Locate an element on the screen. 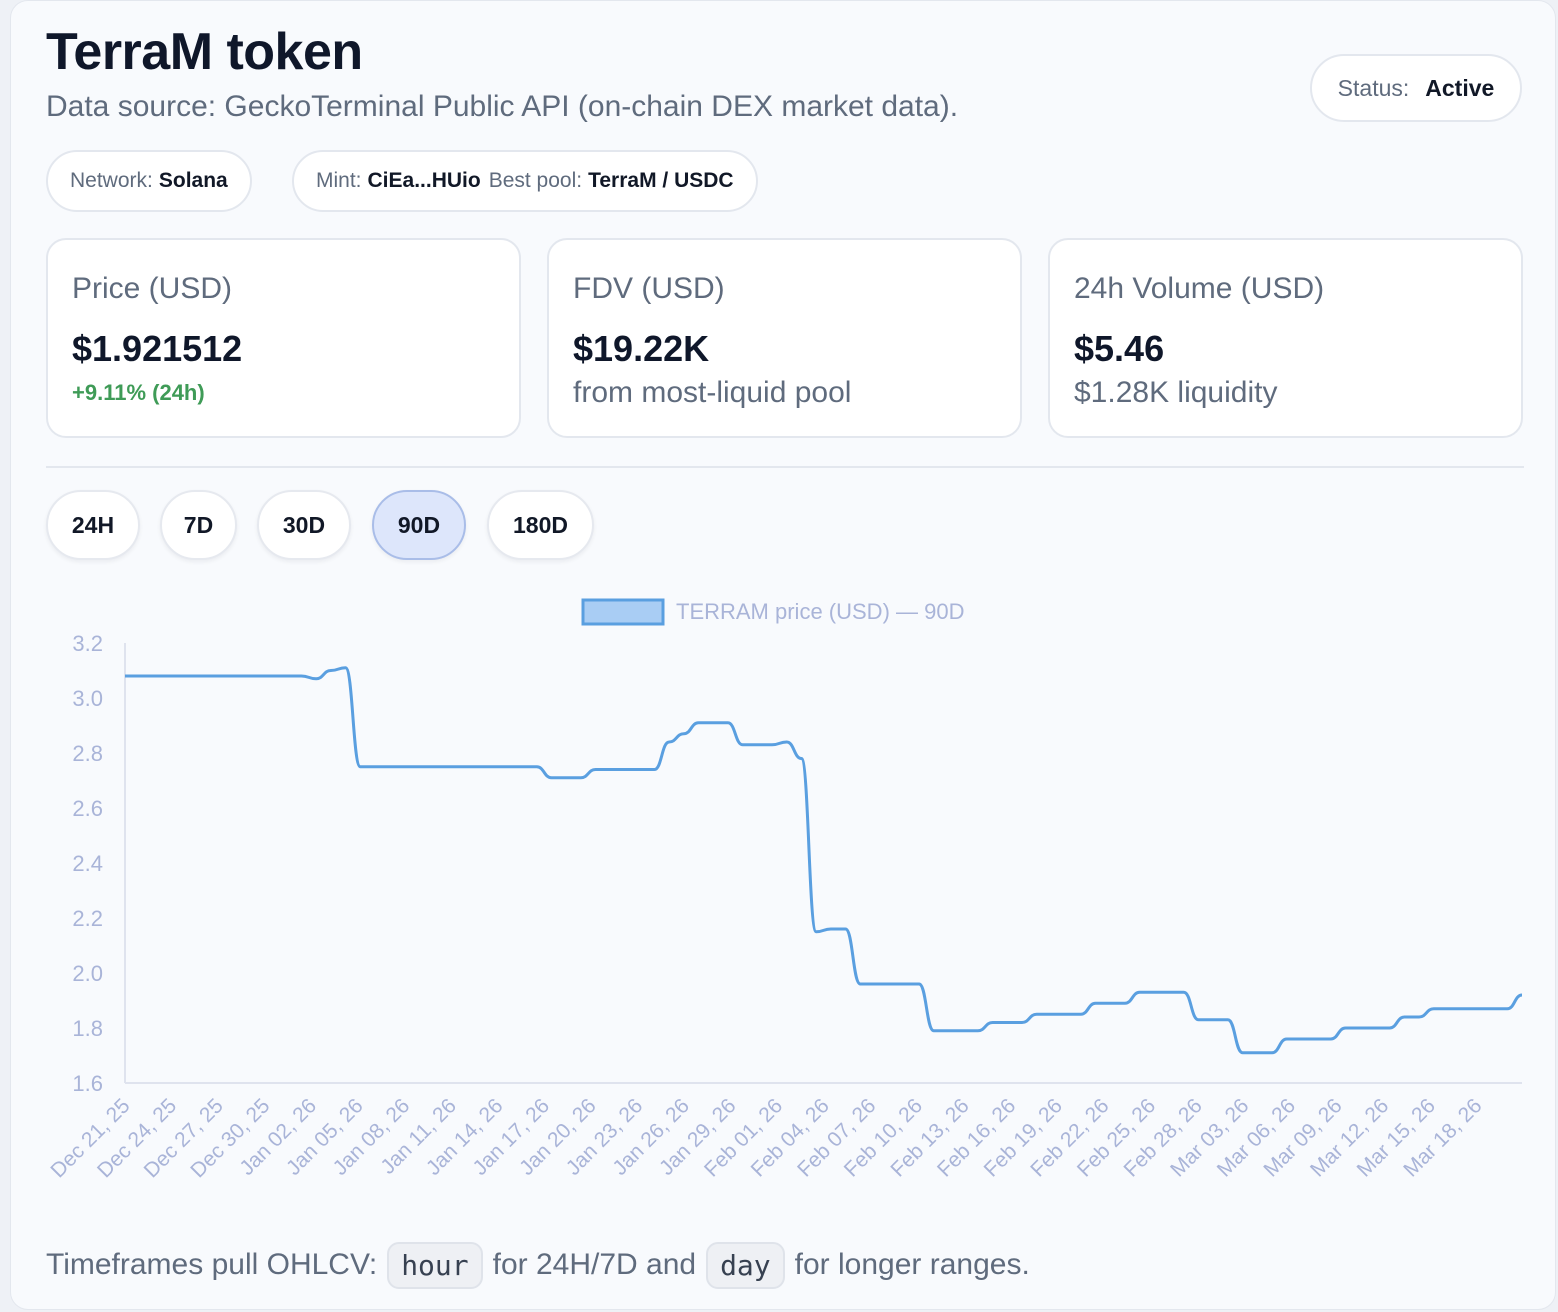 This screenshot has height=1312, width=1558. section-divider is located at coordinates (785, 467).